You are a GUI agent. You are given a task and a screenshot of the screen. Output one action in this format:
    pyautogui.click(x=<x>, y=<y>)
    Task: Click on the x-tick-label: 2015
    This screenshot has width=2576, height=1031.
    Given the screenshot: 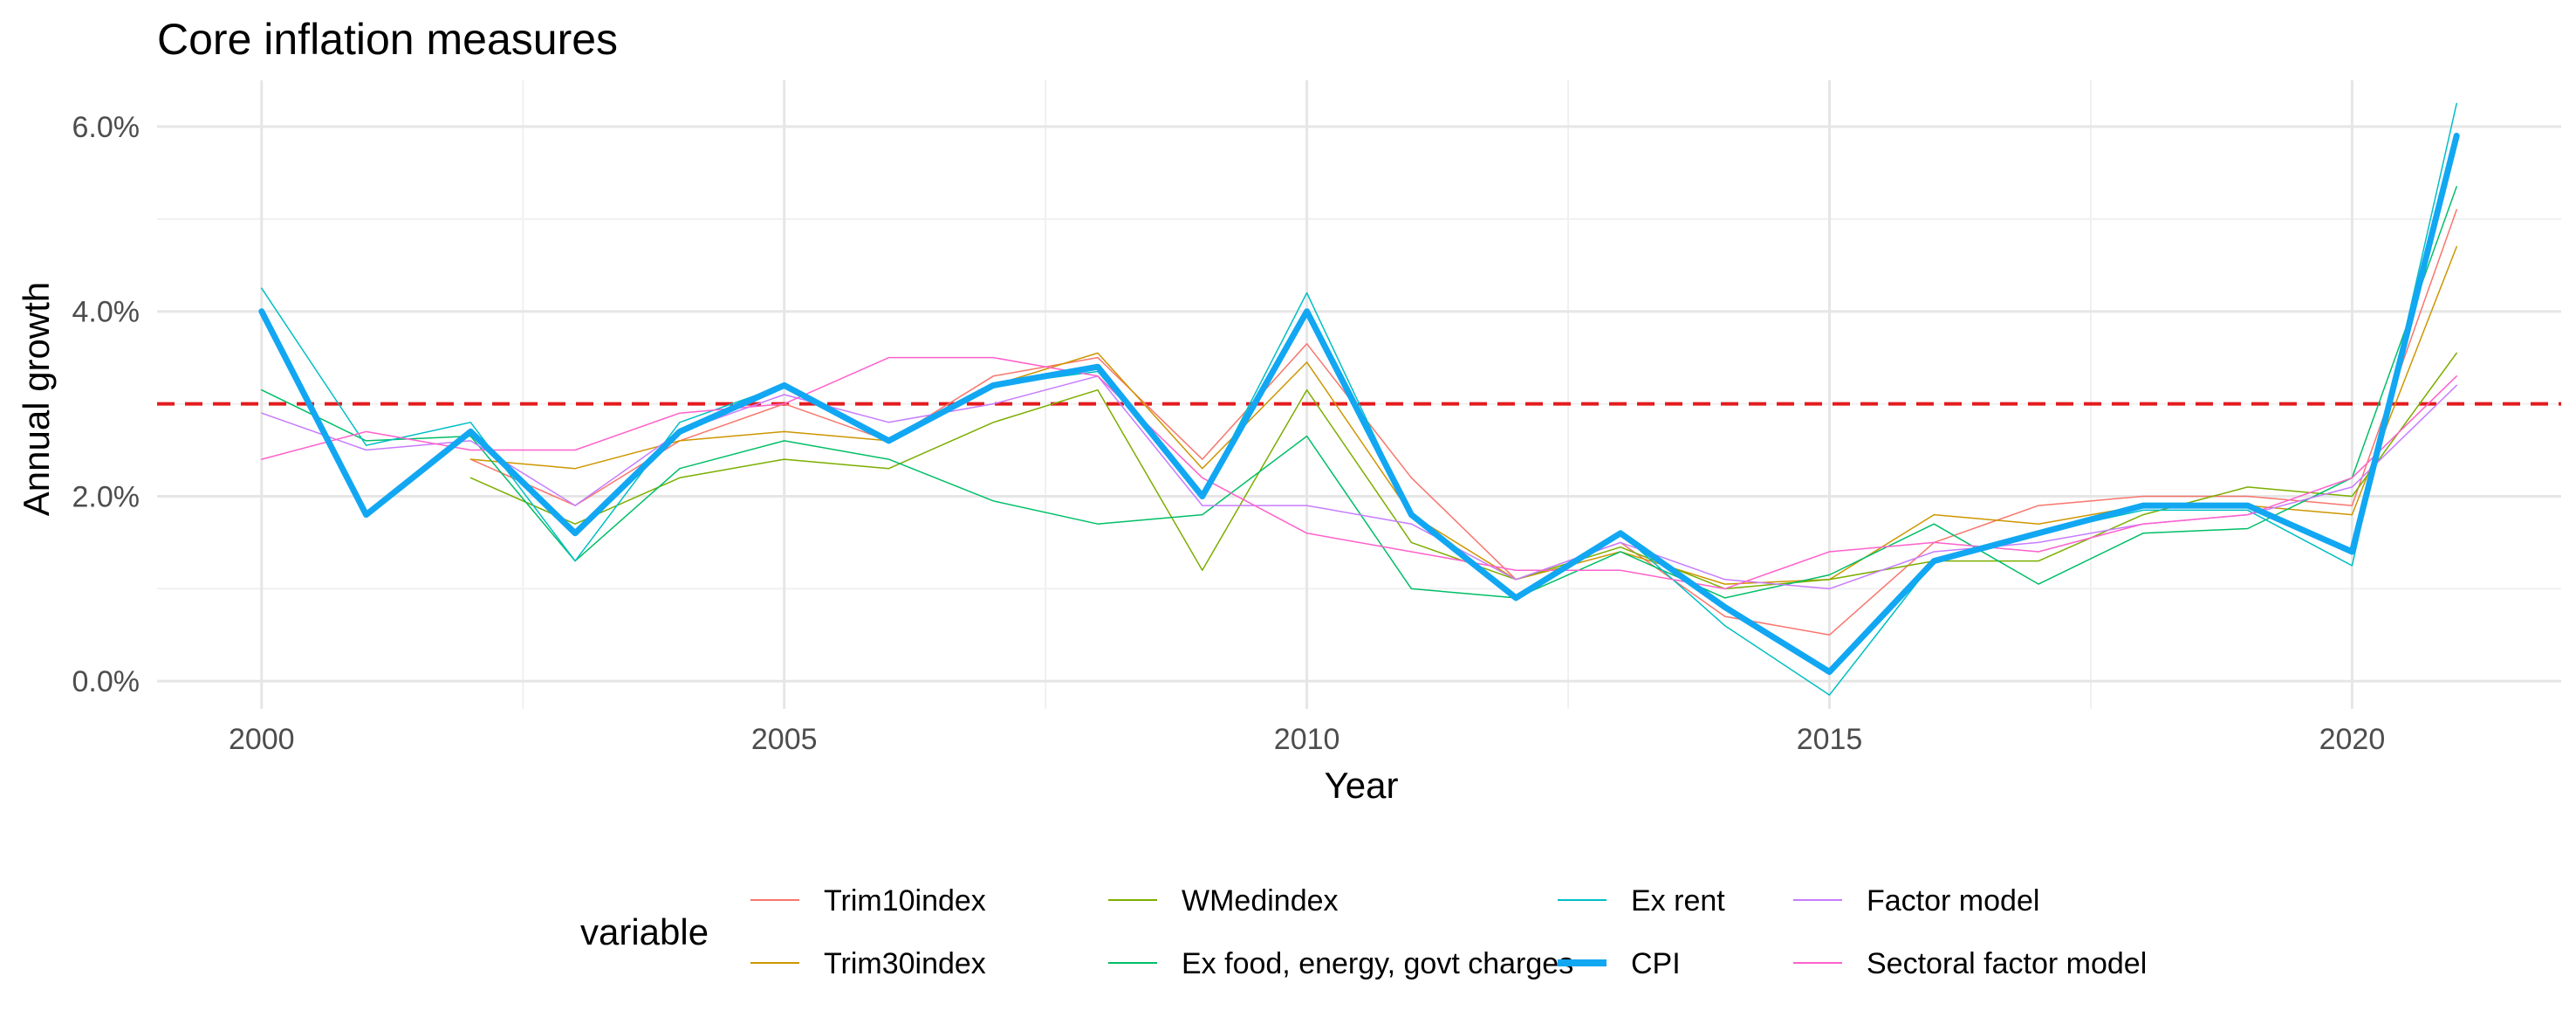 What is the action you would take?
    pyautogui.click(x=1830, y=739)
    